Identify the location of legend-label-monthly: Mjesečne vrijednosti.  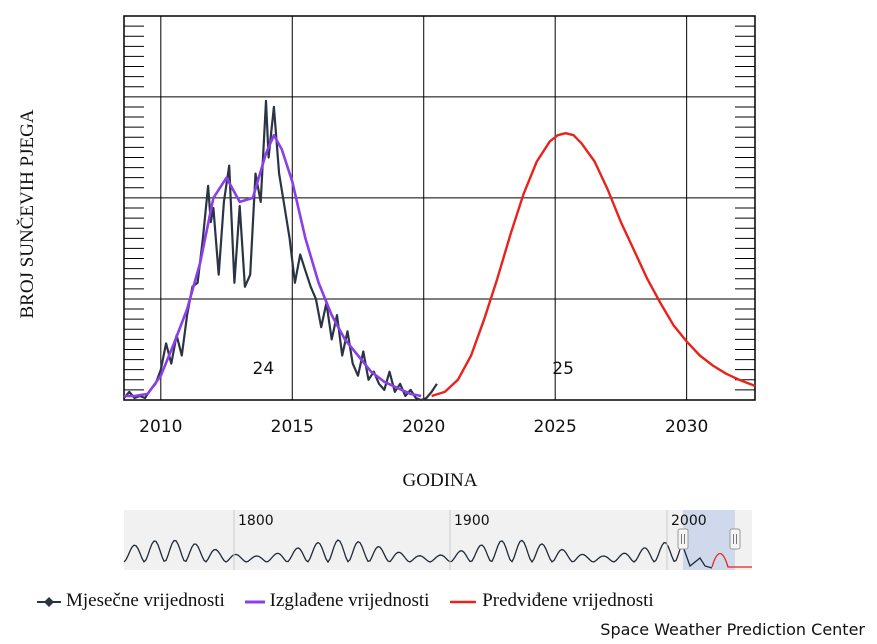
(145, 600).